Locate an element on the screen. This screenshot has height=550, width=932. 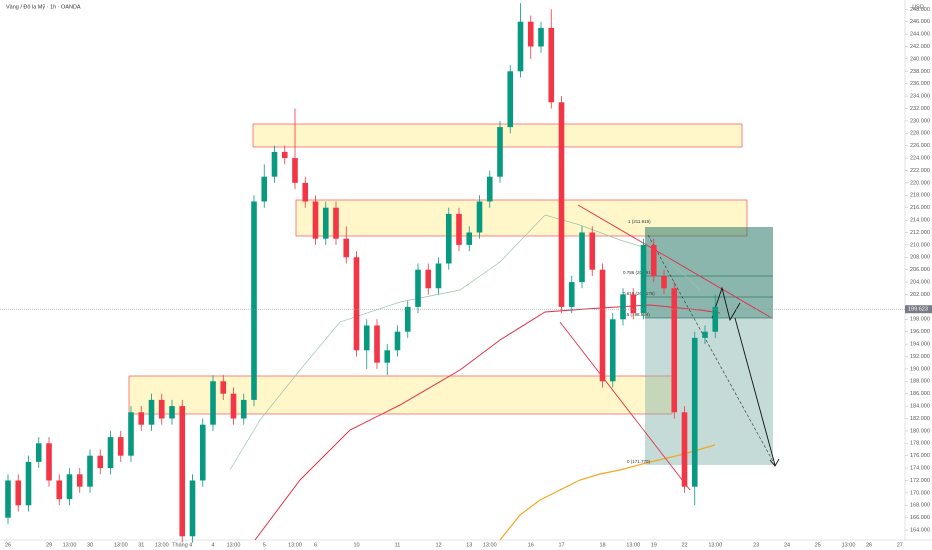
x-tick-label: 12 is located at coordinates (438, 545).